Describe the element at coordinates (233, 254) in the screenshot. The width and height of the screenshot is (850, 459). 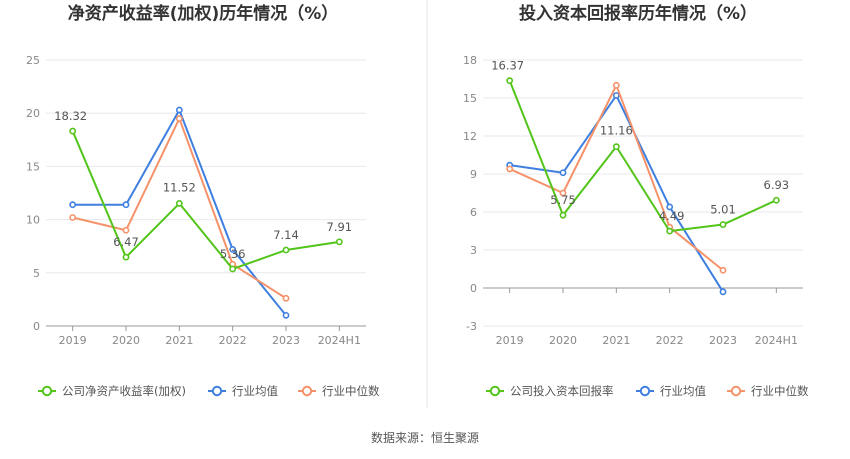
I see `data-label: 5.36` at that location.